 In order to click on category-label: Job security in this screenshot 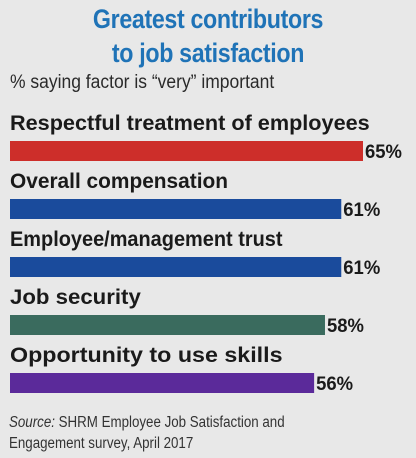, I will do `click(75, 297)`.